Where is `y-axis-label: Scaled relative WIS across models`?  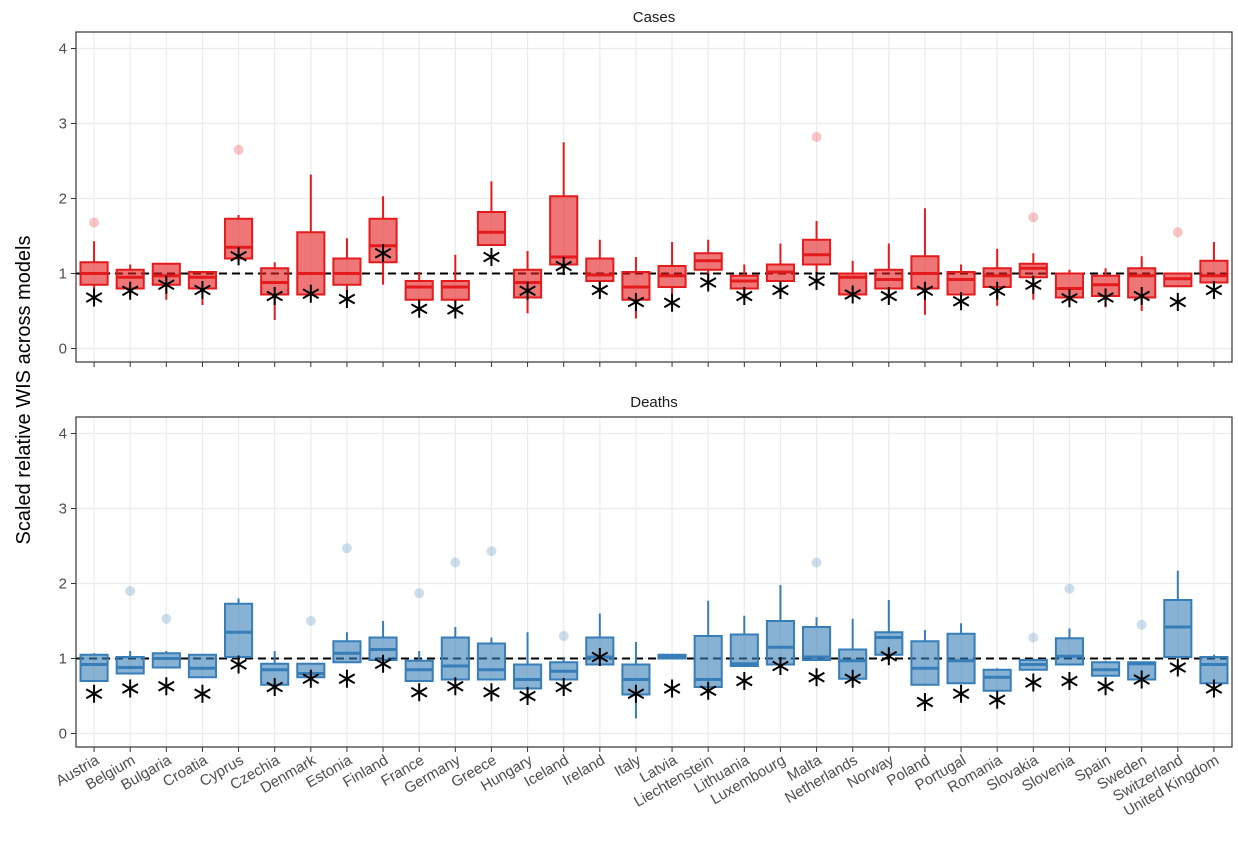
y-axis-label: Scaled relative WIS across models is located at coordinates (24, 389).